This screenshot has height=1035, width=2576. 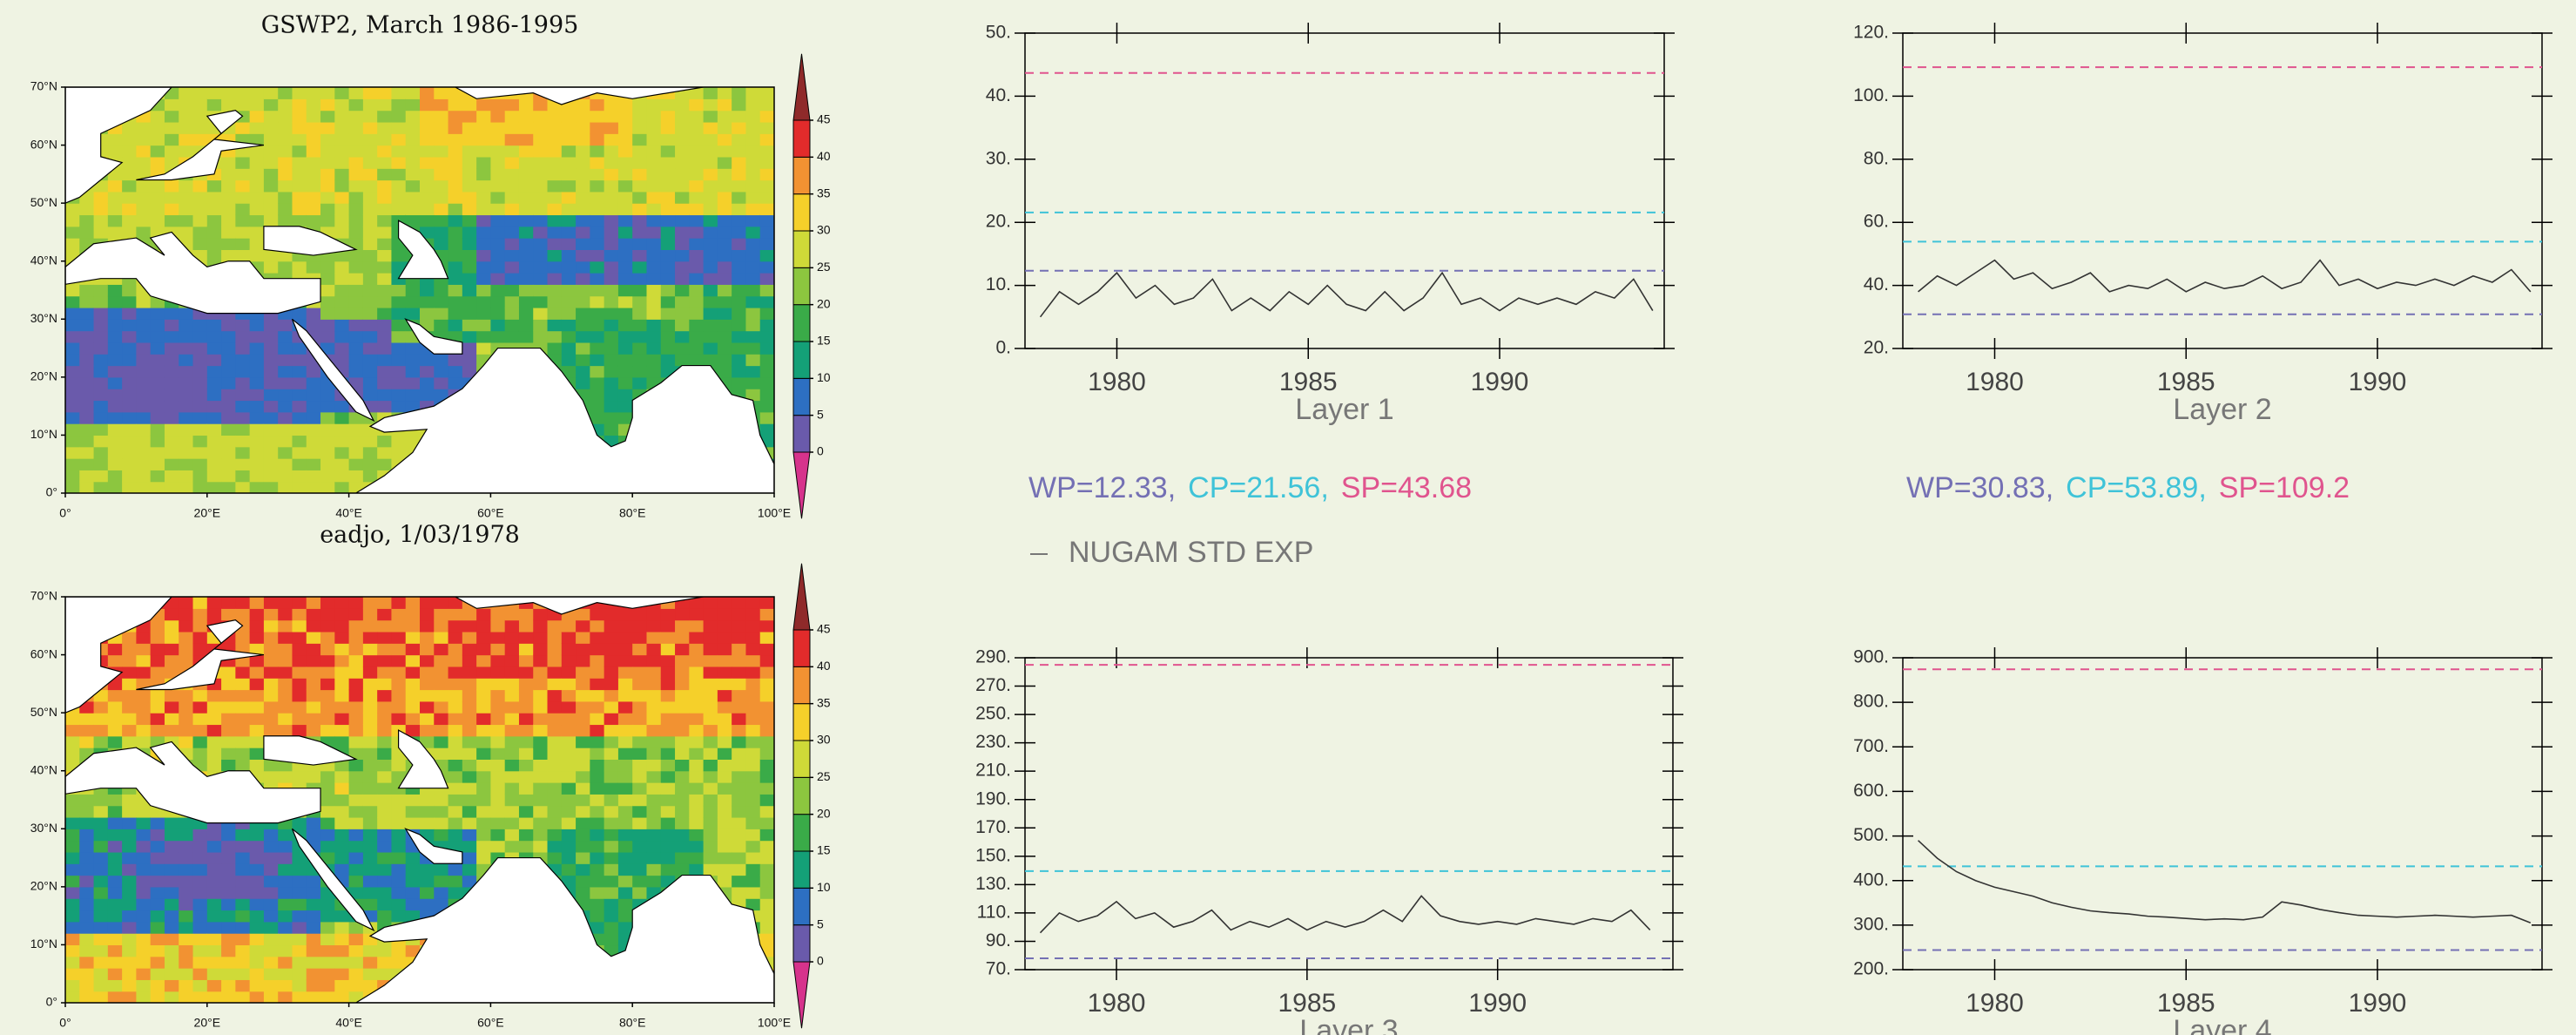 What do you see at coordinates (420, 535) in the screenshot?
I see `map-title: eadjo, 1/03/1978` at bounding box center [420, 535].